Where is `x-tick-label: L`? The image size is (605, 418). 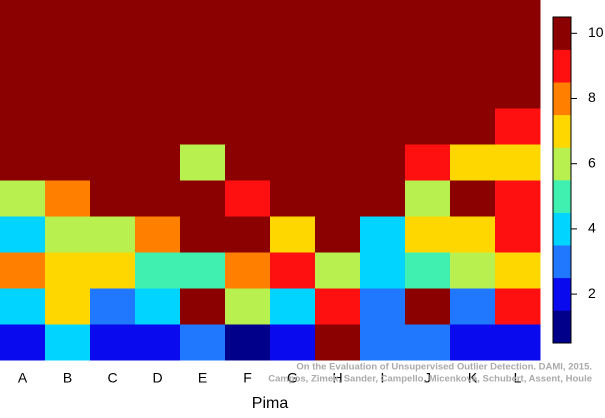
x-tick-label: L is located at coordinates (518, 378).